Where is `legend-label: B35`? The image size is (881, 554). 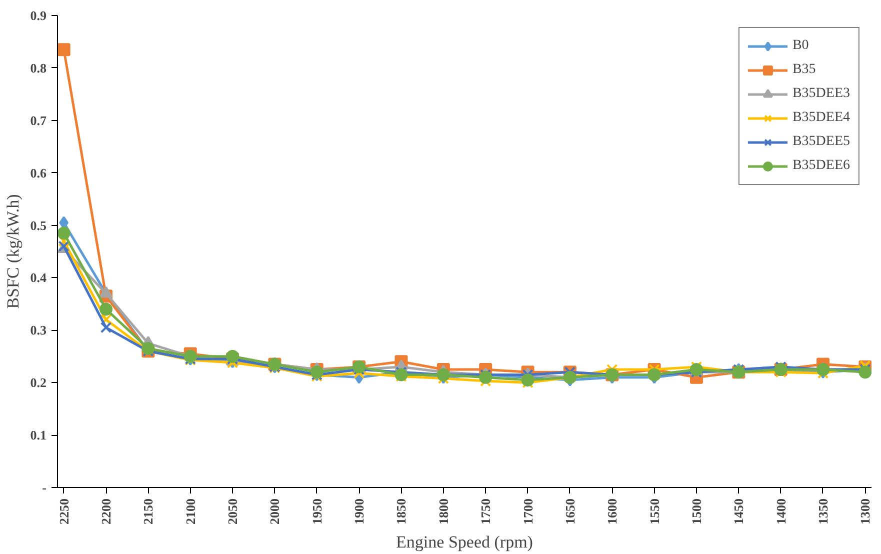 legend-label: B35 is located at coordinates (804, 70).